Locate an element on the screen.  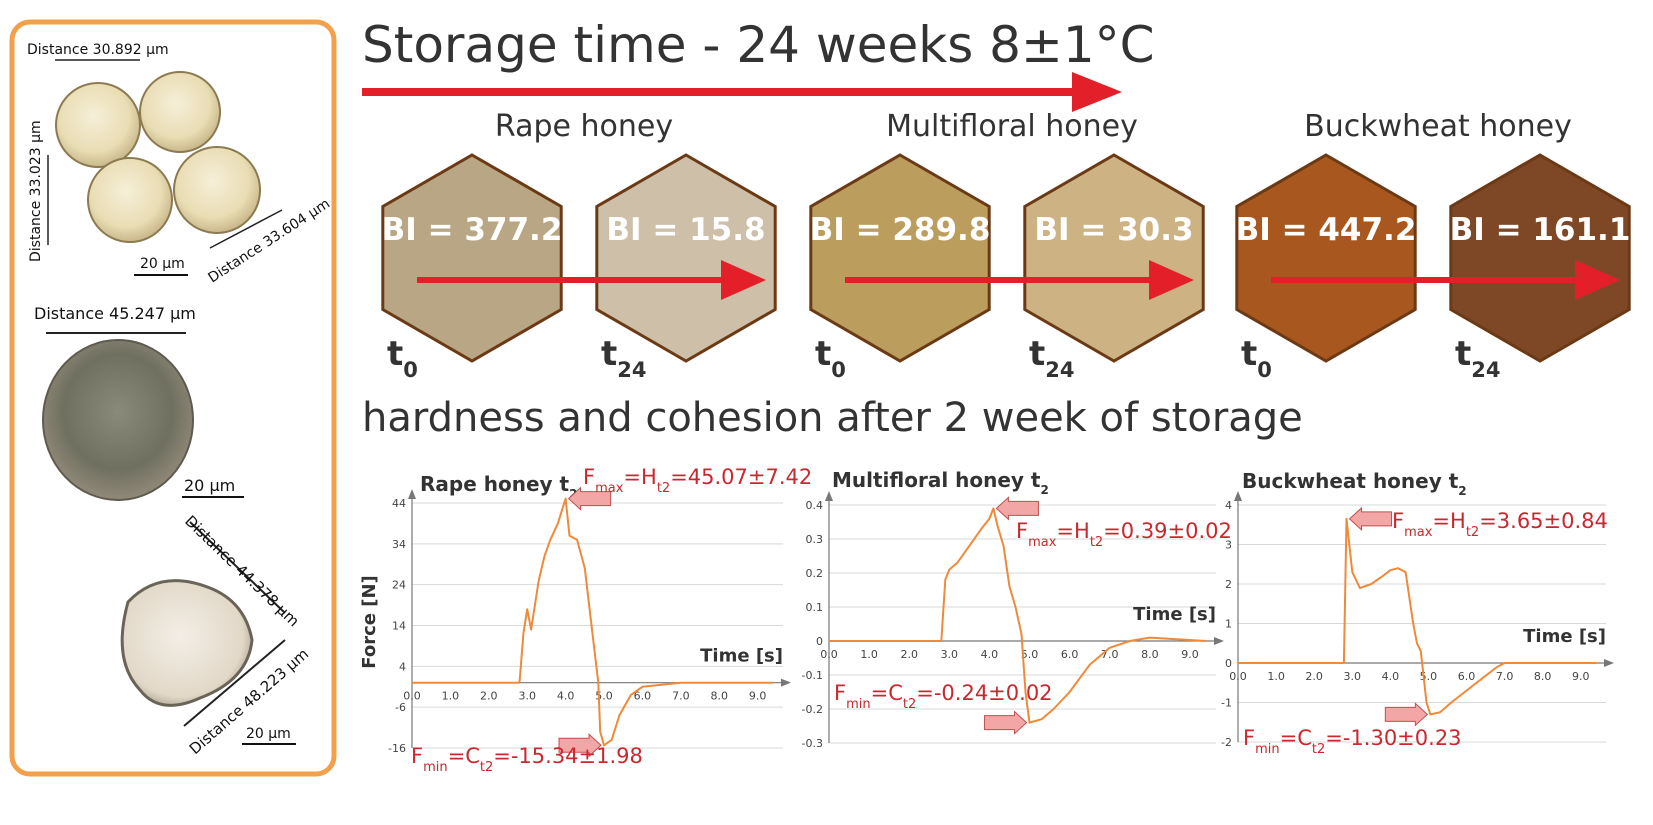
y-tick-label: -16 is located at coordinates (397, 748).